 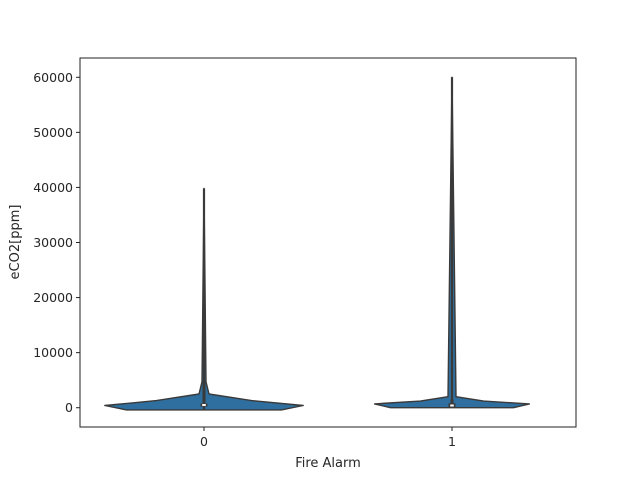 I want to click on x-tick-label: 1, so click(x=452, y=441).